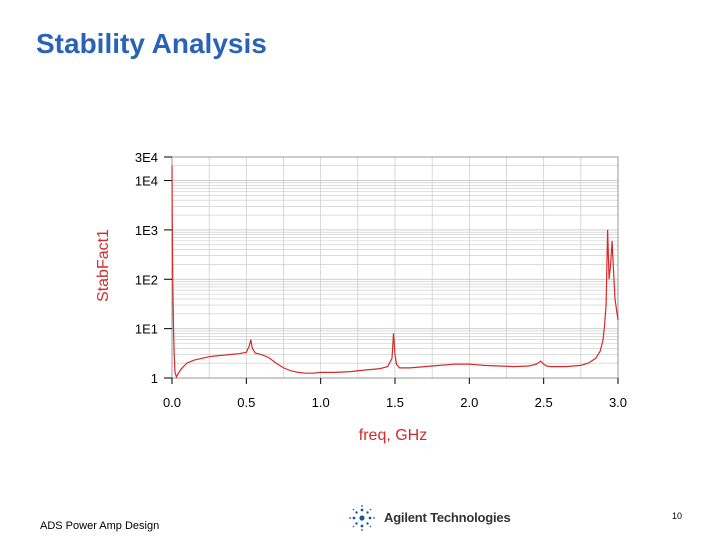 The image size is (720, 540). Describe the element at coordinates (100, 526) in the screenshot. I see `footer-text: ADS Power Amp Design` at that location.